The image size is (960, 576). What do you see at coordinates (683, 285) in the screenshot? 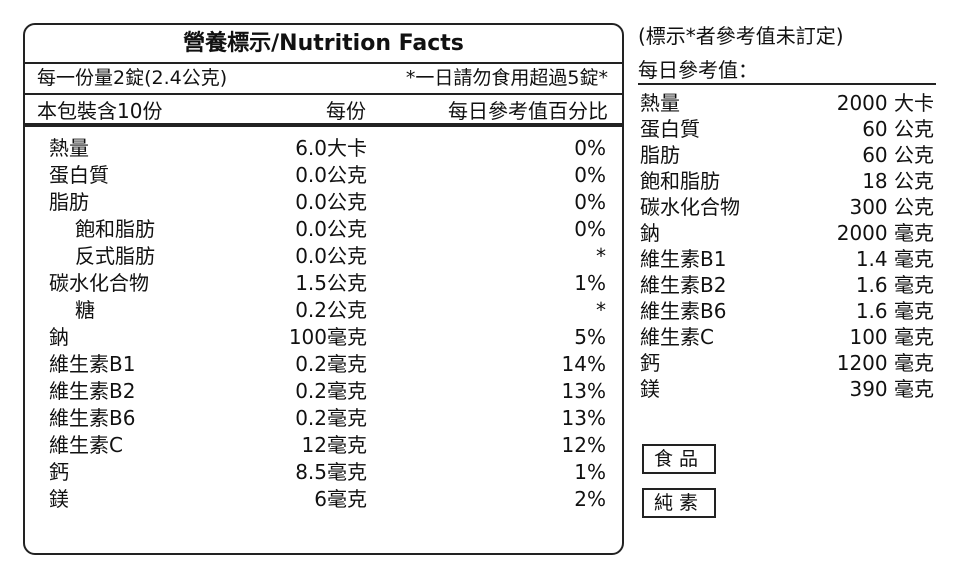
I see `reference-nutrient-name: 維生素B2` at bounding box center [683, 285].